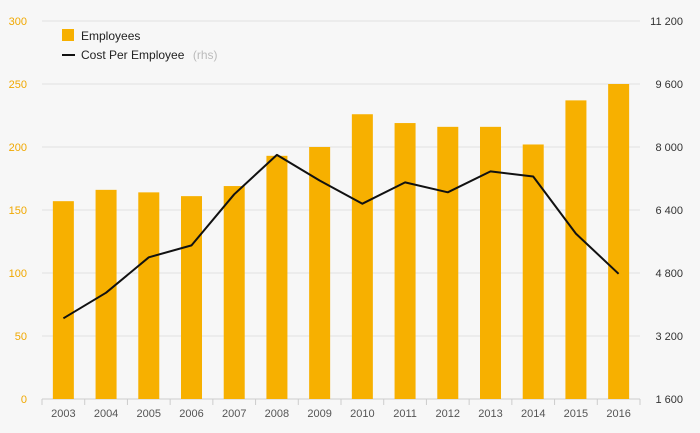  Describe the element at coordinates (110, 36) in the screenshot. I see `legend-label-employees: Employees` at that location.